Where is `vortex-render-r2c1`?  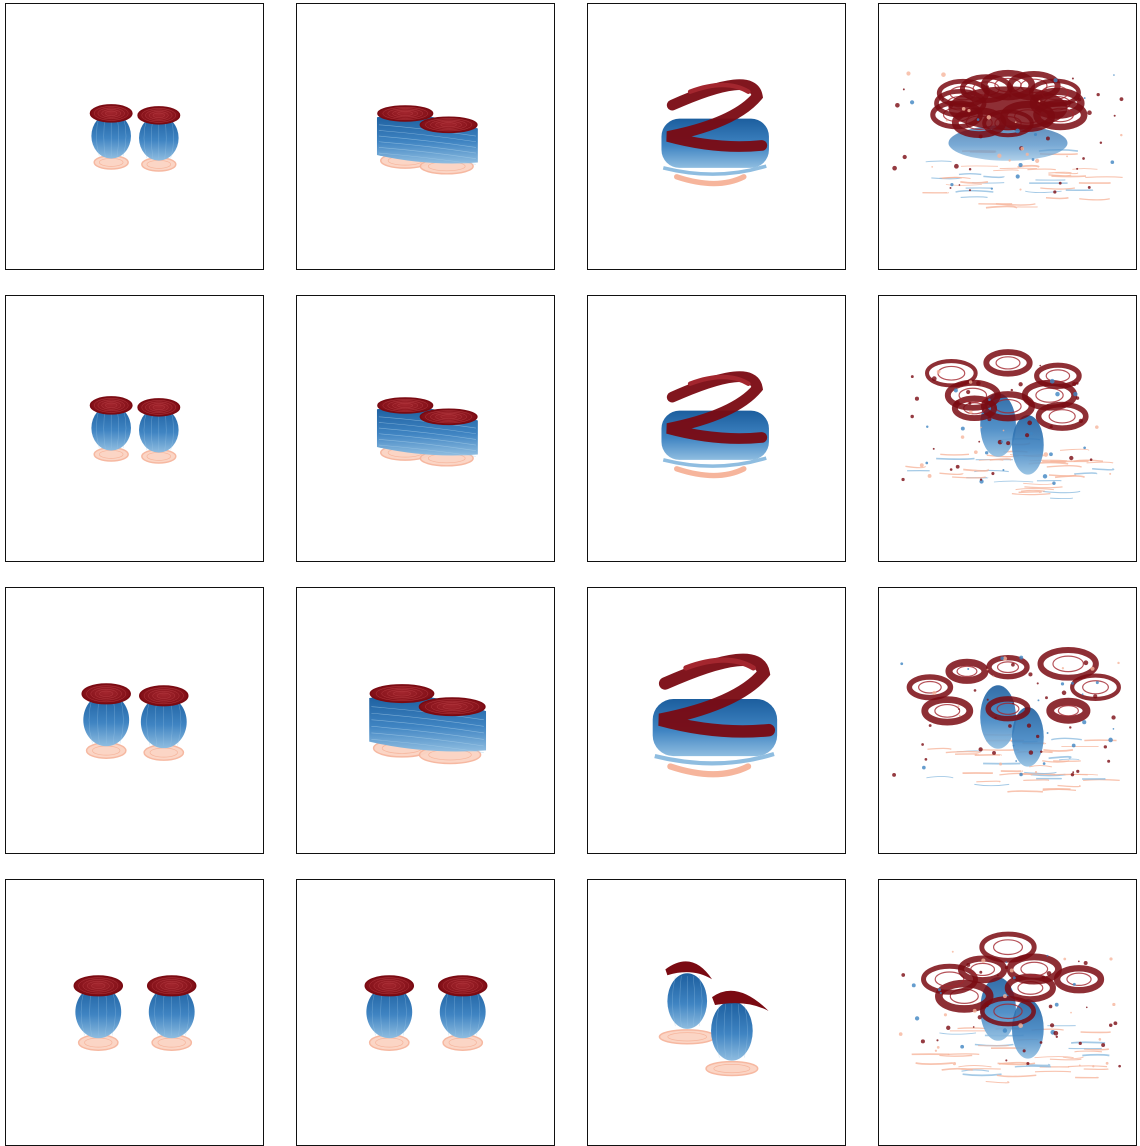 vortex-render-r2c1 is located at coordinates (135, 430).